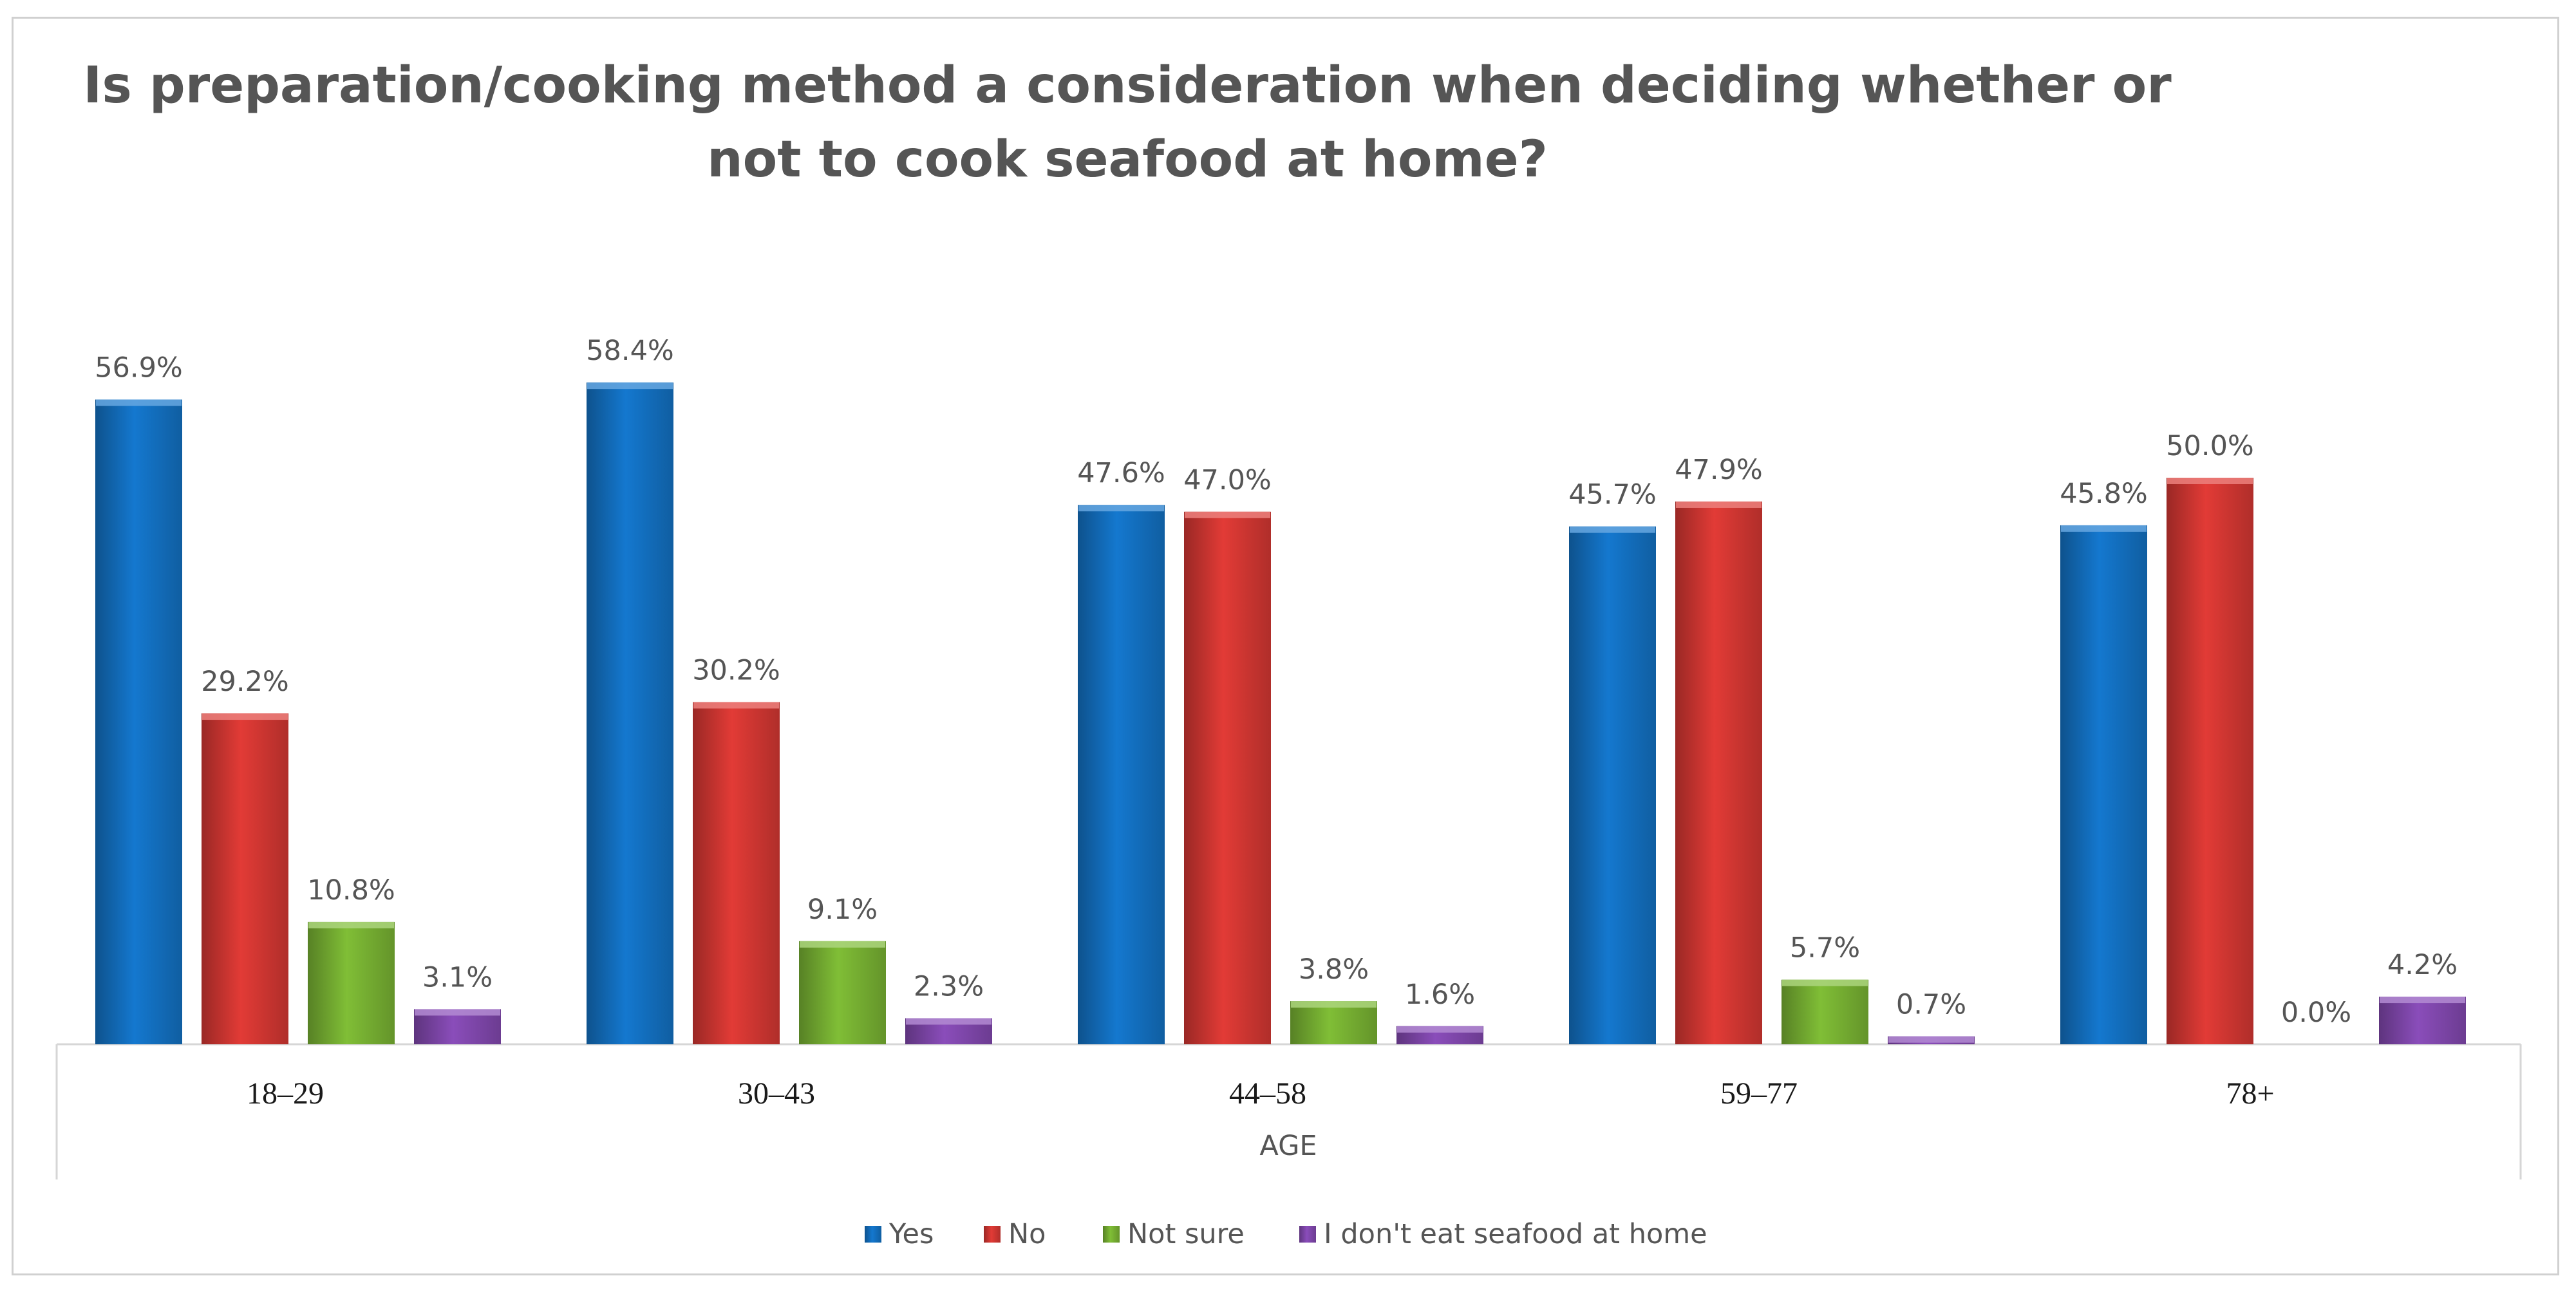 This screenshot has width=2576, height=1296. I want to click on category-label-59-77: 59–77, so click(1759, 1093).